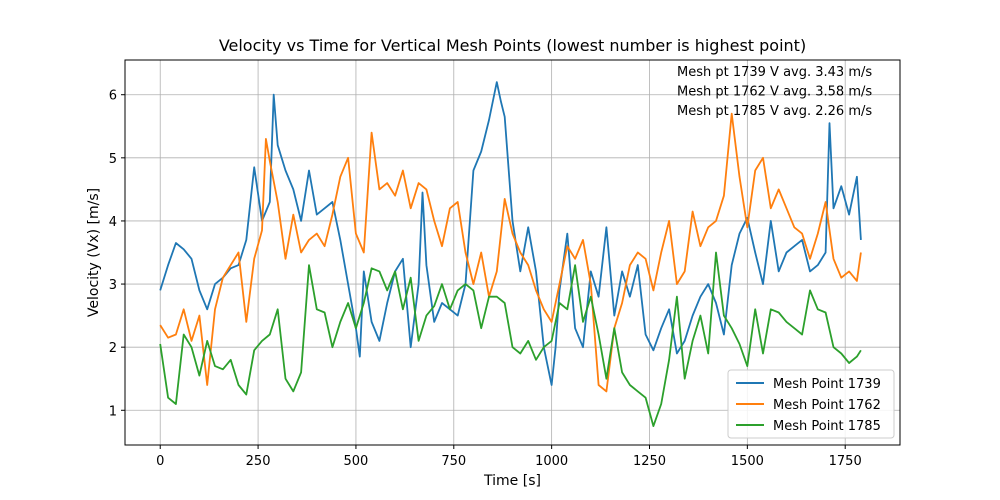 This screenshot has width=1000, height=500. Describe the element at coordinates (774, 72) in the screenshot. I see `annotation-1739: Mesh pt 1739 V avg. 3.43 m/s` at that location.